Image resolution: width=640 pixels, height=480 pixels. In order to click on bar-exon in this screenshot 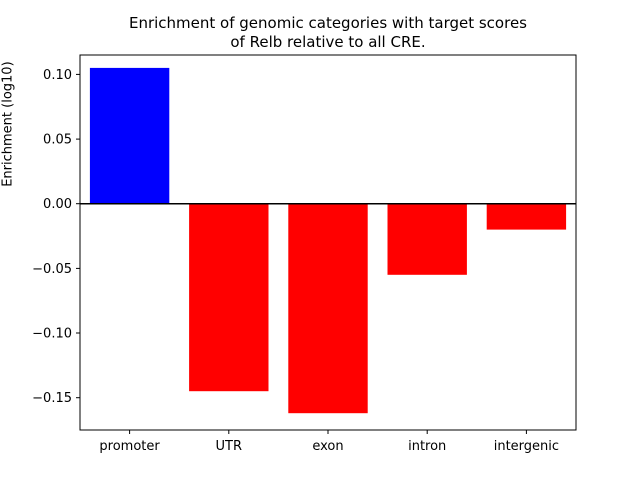, I will do `click(328, 308)`.